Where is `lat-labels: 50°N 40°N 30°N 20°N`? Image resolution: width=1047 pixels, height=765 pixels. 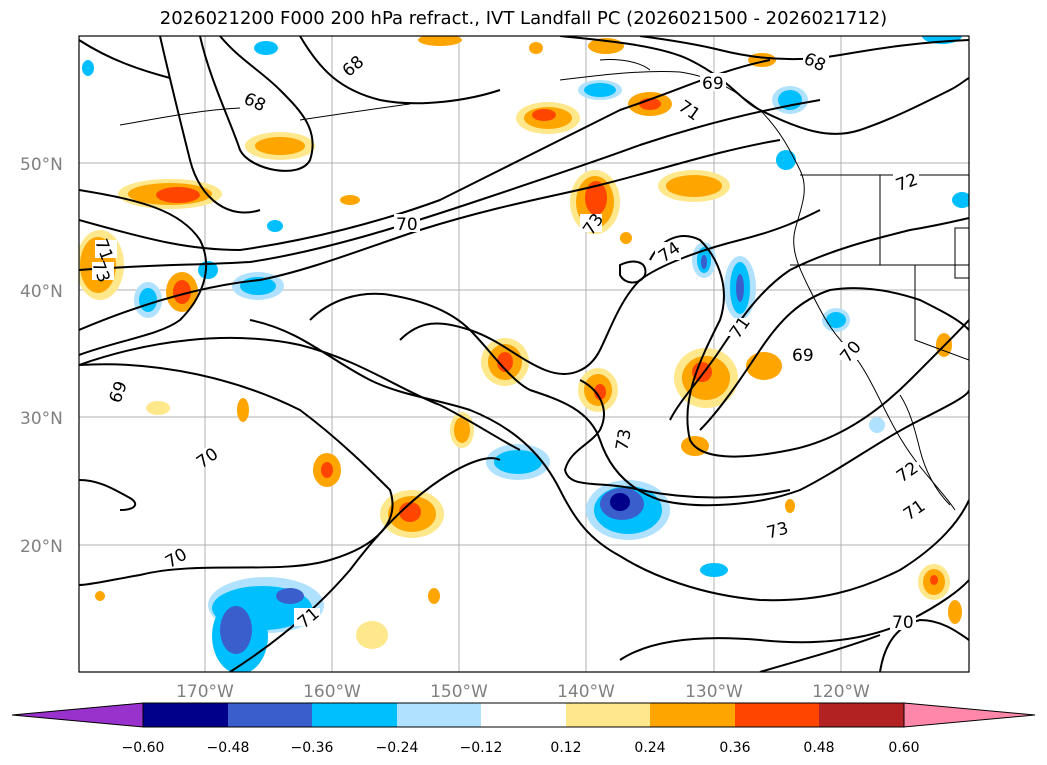
lat-labels: 50°N 40°N 30°N 20°N is located at coordinates (41, 356).